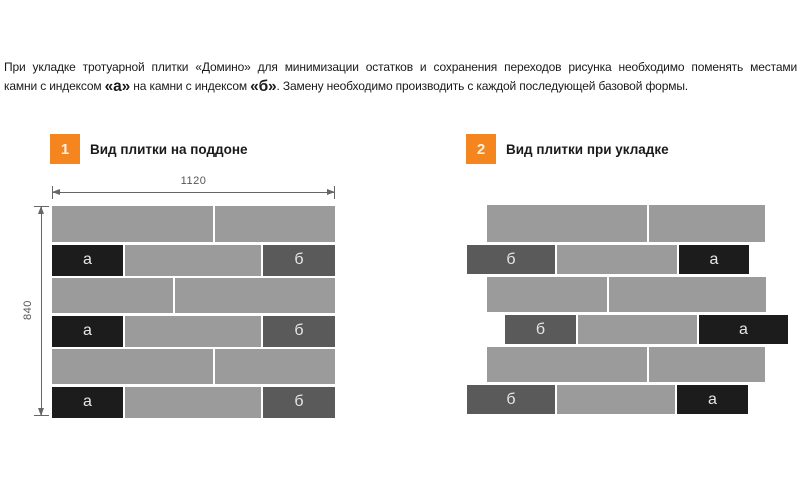 This screenshot has height=496, width=800. I want to click on section-2-title: Вид плитки при укладке, so click(587, 149).